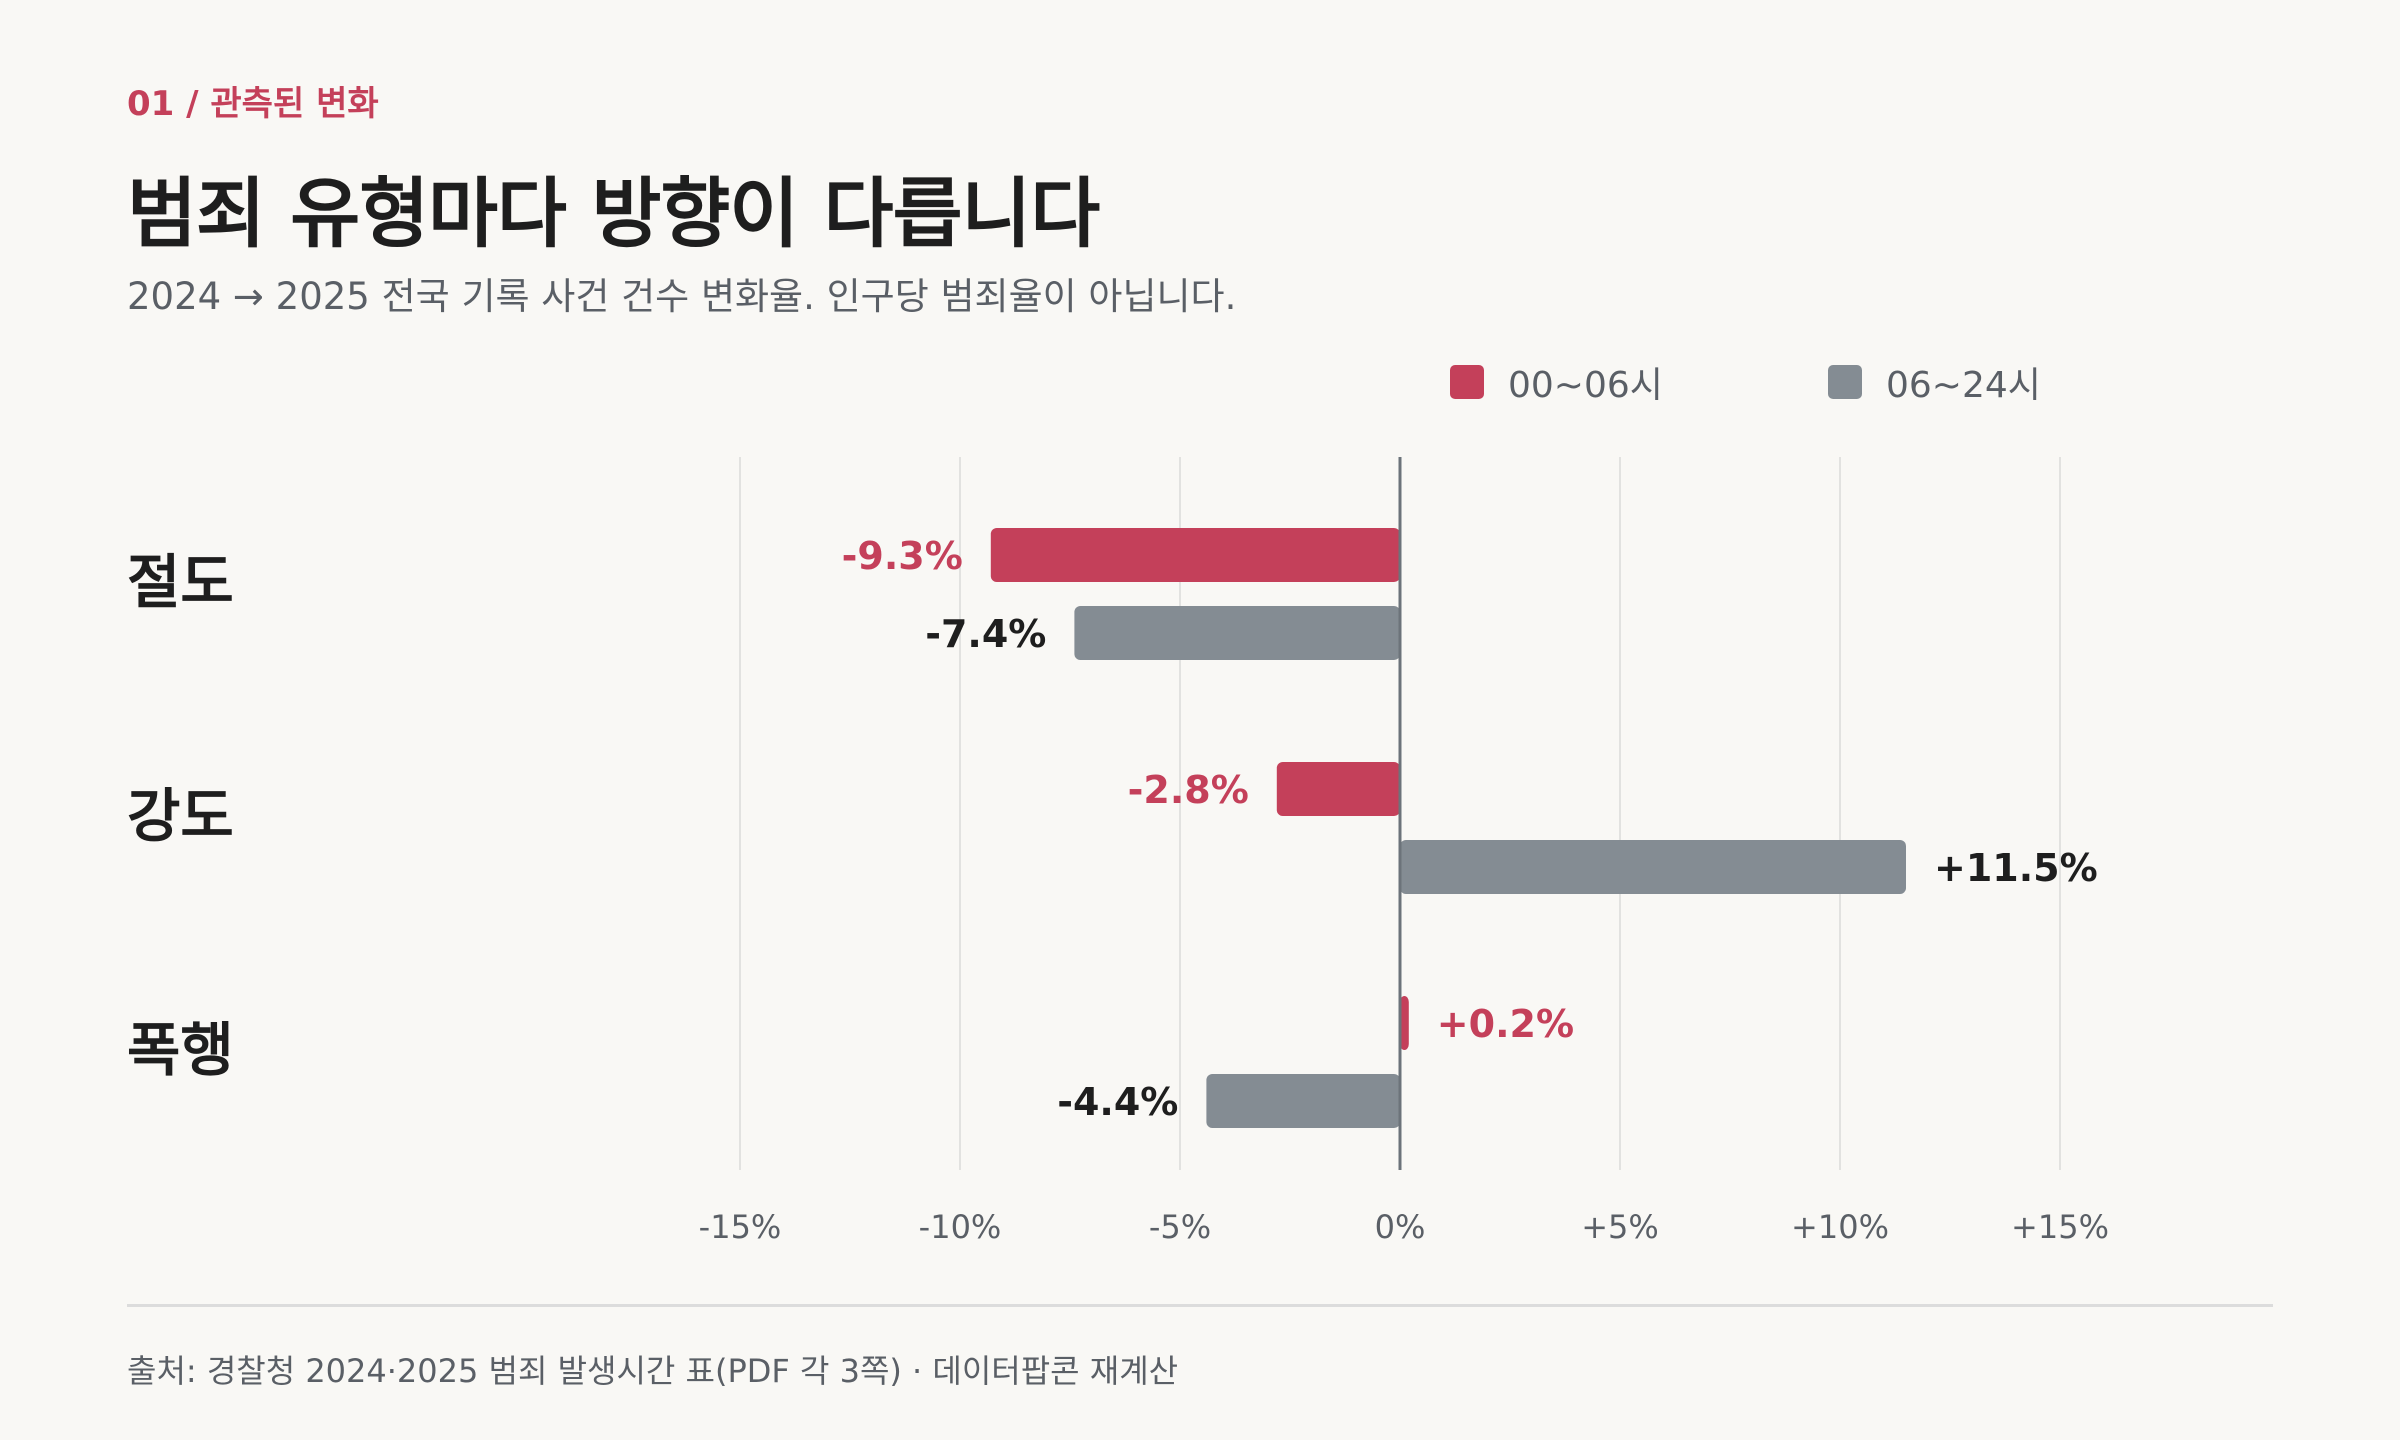  What do you see at coordinates (740, 1227) in the screenshot?
I see `tick-label: -15%` at bounding box center [740, 1227].